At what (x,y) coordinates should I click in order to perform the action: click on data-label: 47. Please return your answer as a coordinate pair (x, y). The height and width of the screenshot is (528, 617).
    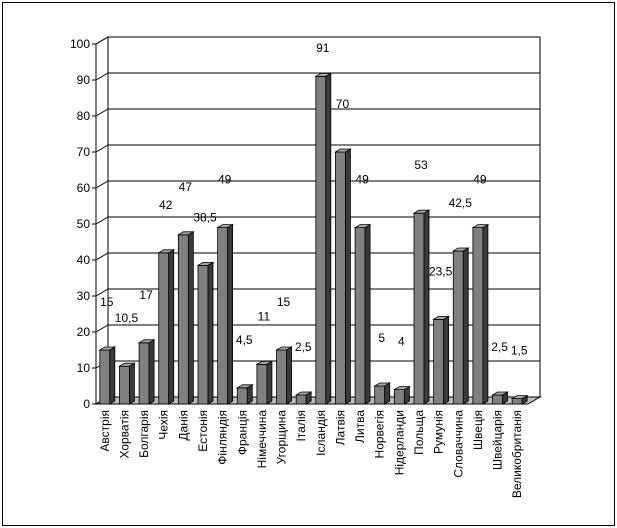
    Looking at the image, I should click on (186, 187).